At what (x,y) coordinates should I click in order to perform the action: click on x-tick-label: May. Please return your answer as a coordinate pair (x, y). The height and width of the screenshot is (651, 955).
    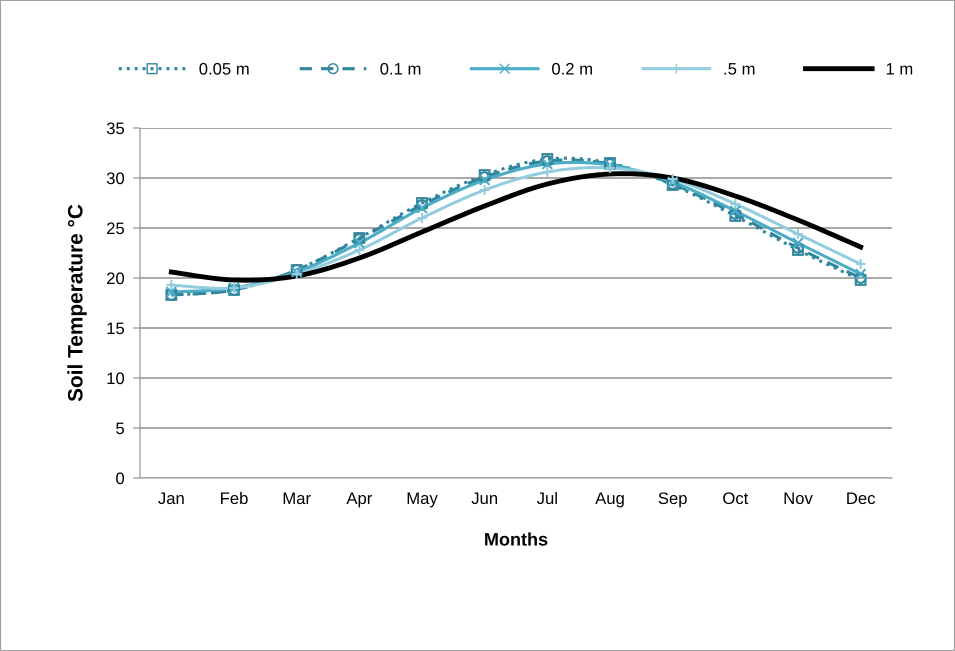
    Looking at the image, I should click on (423, 500).